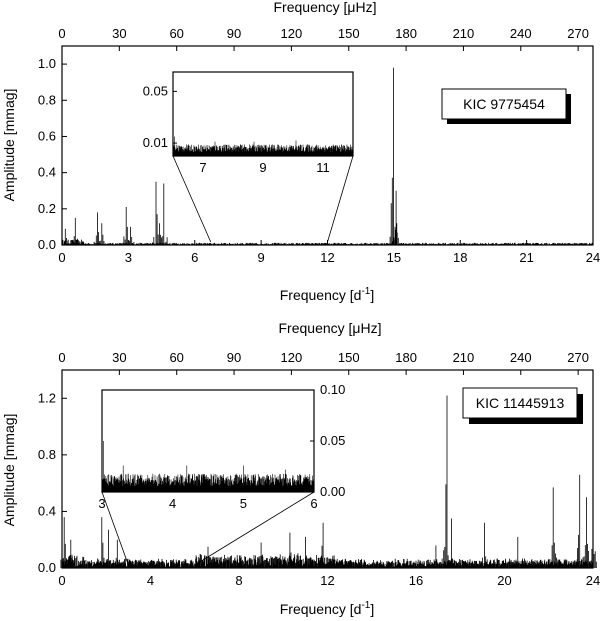 Image resolution: width=600 pixels, height=621 pixels. Describe the element at coordinates (128, 257) in the screenshot. I see `x-tick-label: 3` at that location.